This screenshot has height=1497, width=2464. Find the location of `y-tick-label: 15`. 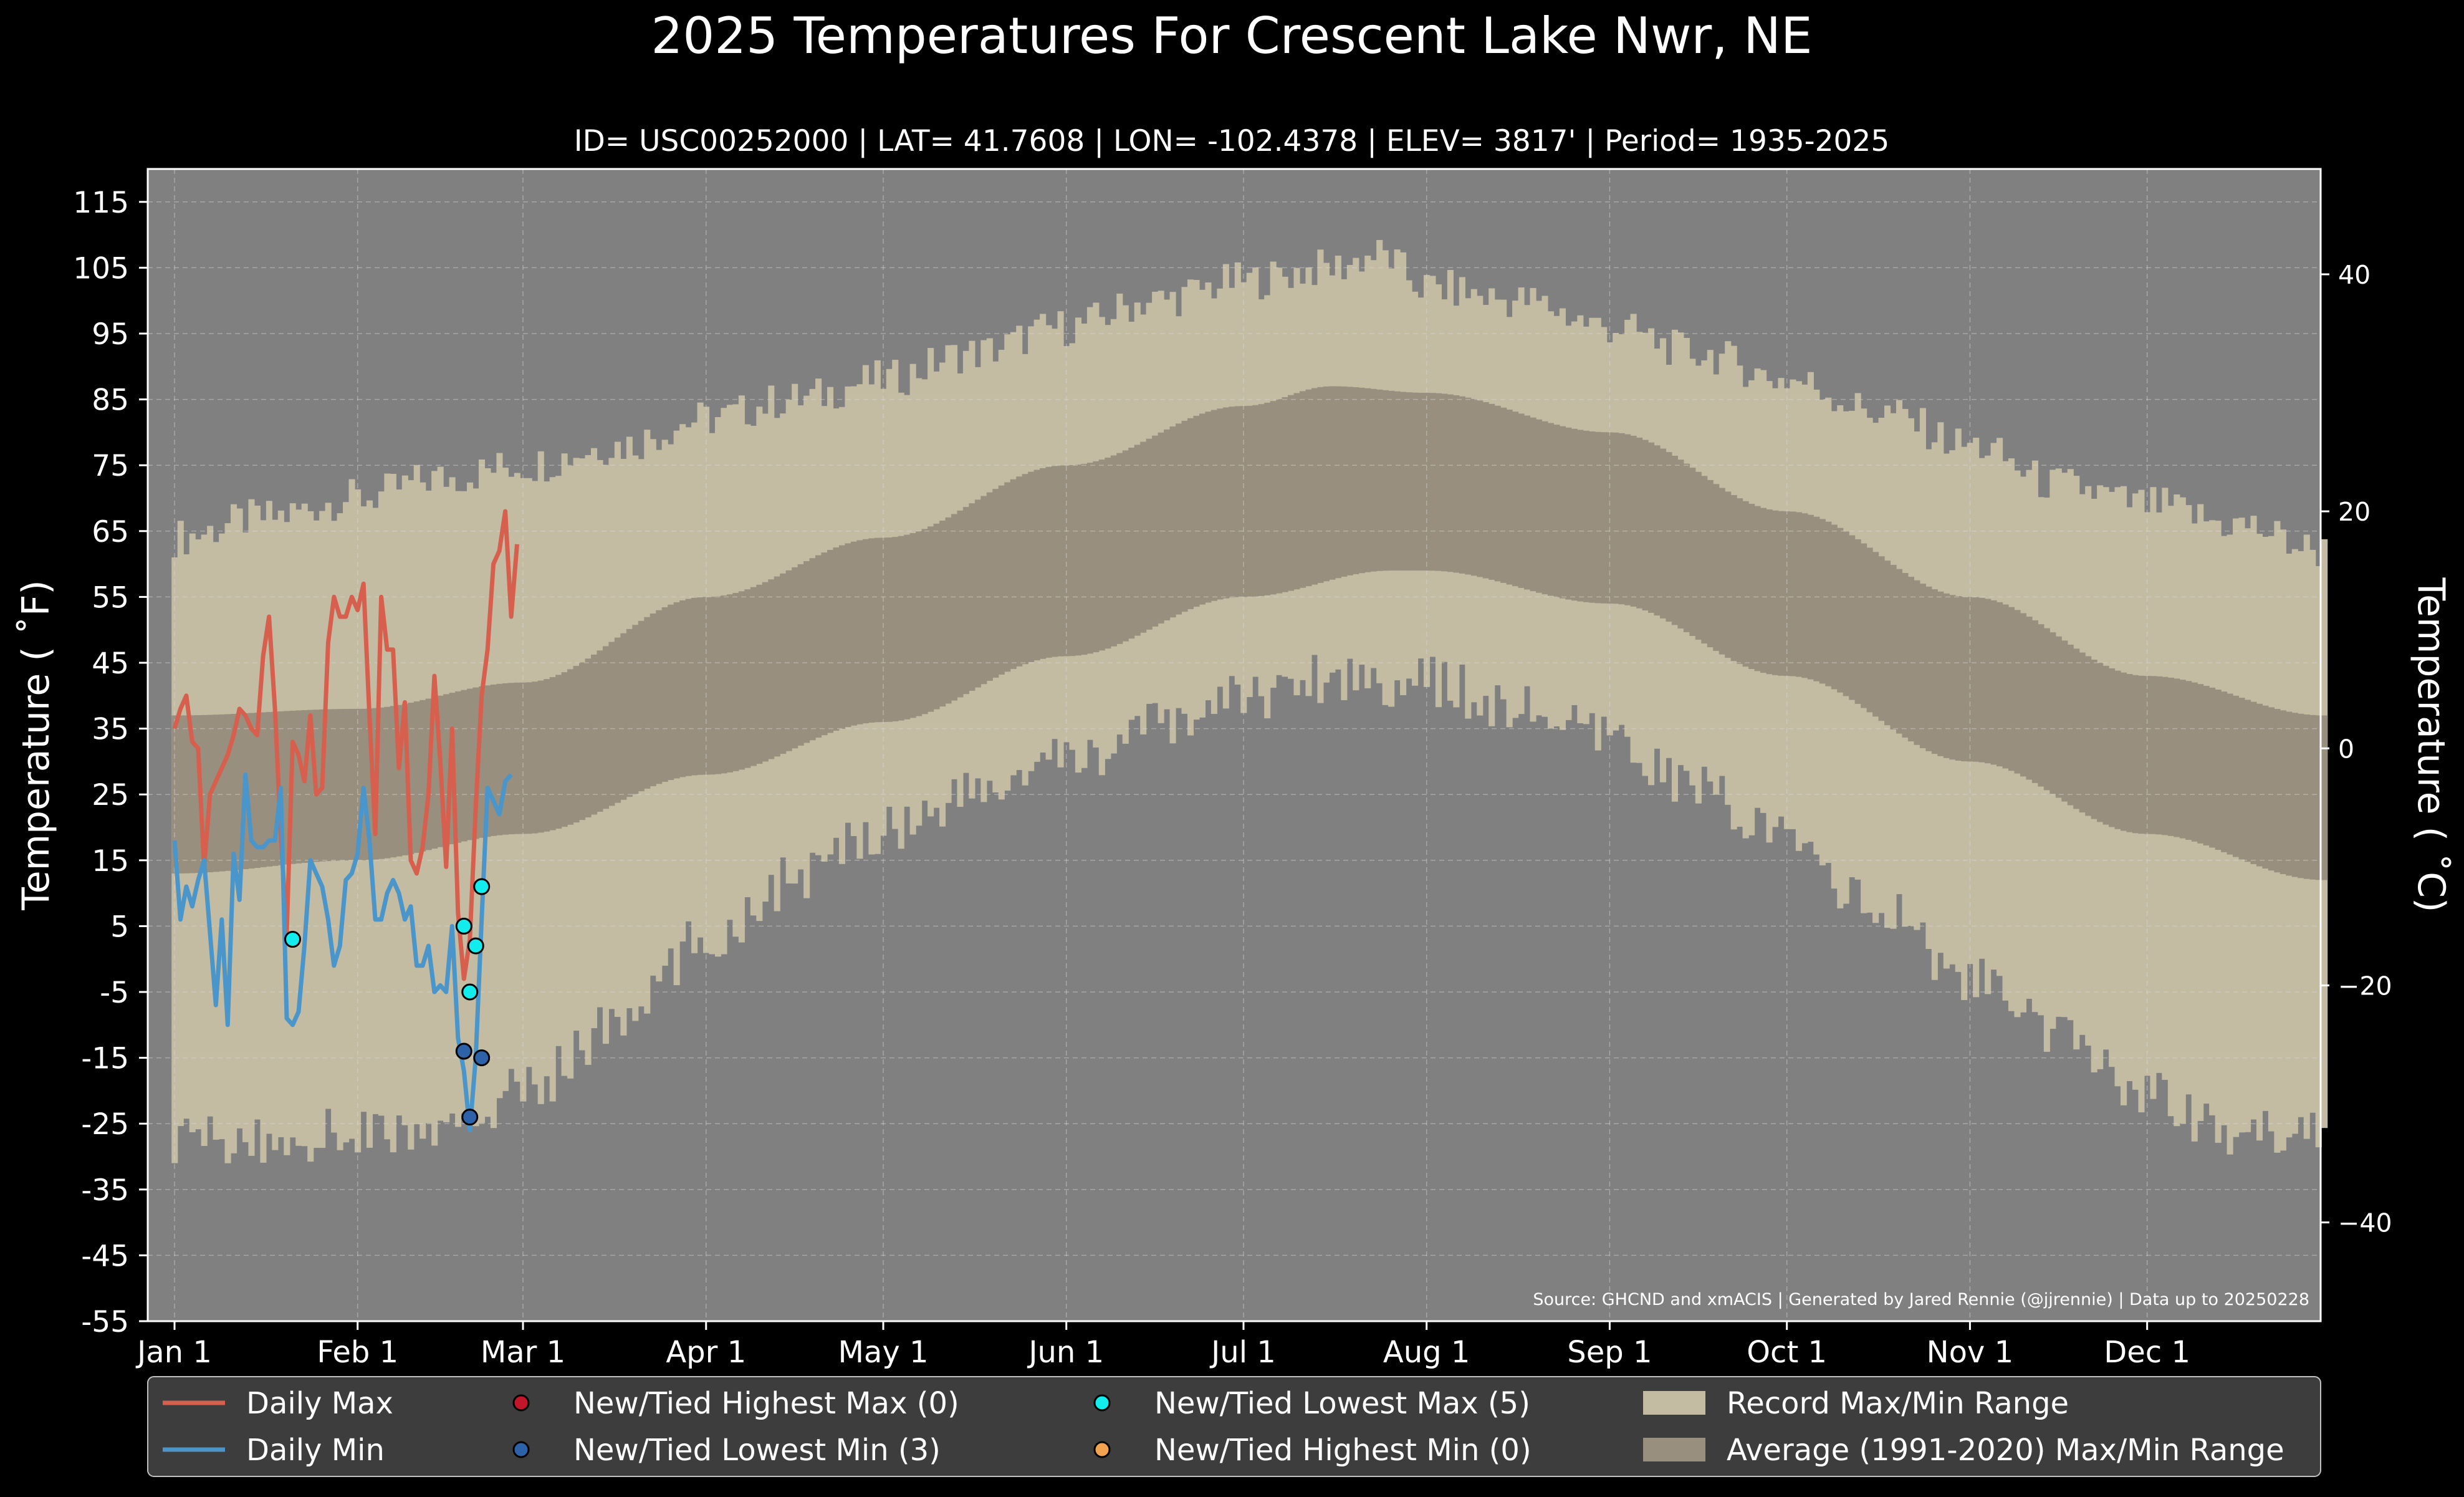

y-tick-label: 15 is located at coordinates (110, 861).